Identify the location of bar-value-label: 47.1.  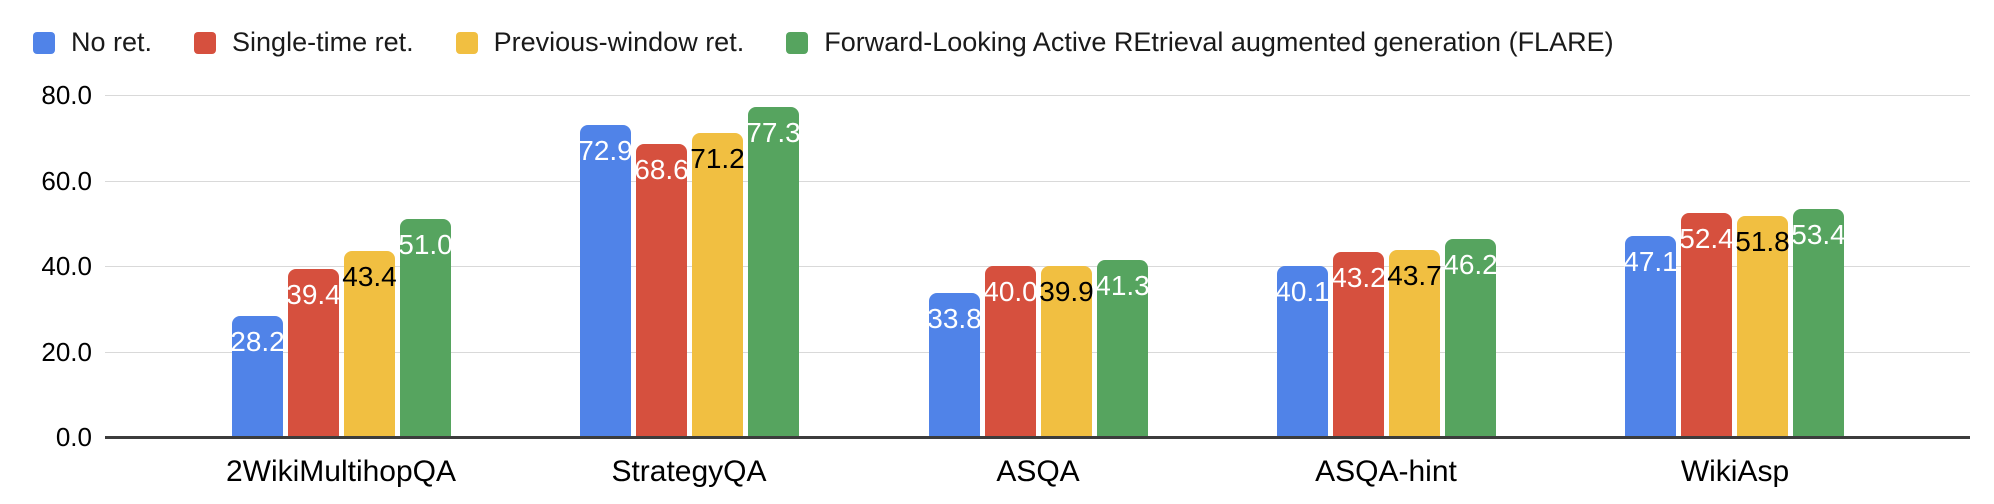
(1650, 261).